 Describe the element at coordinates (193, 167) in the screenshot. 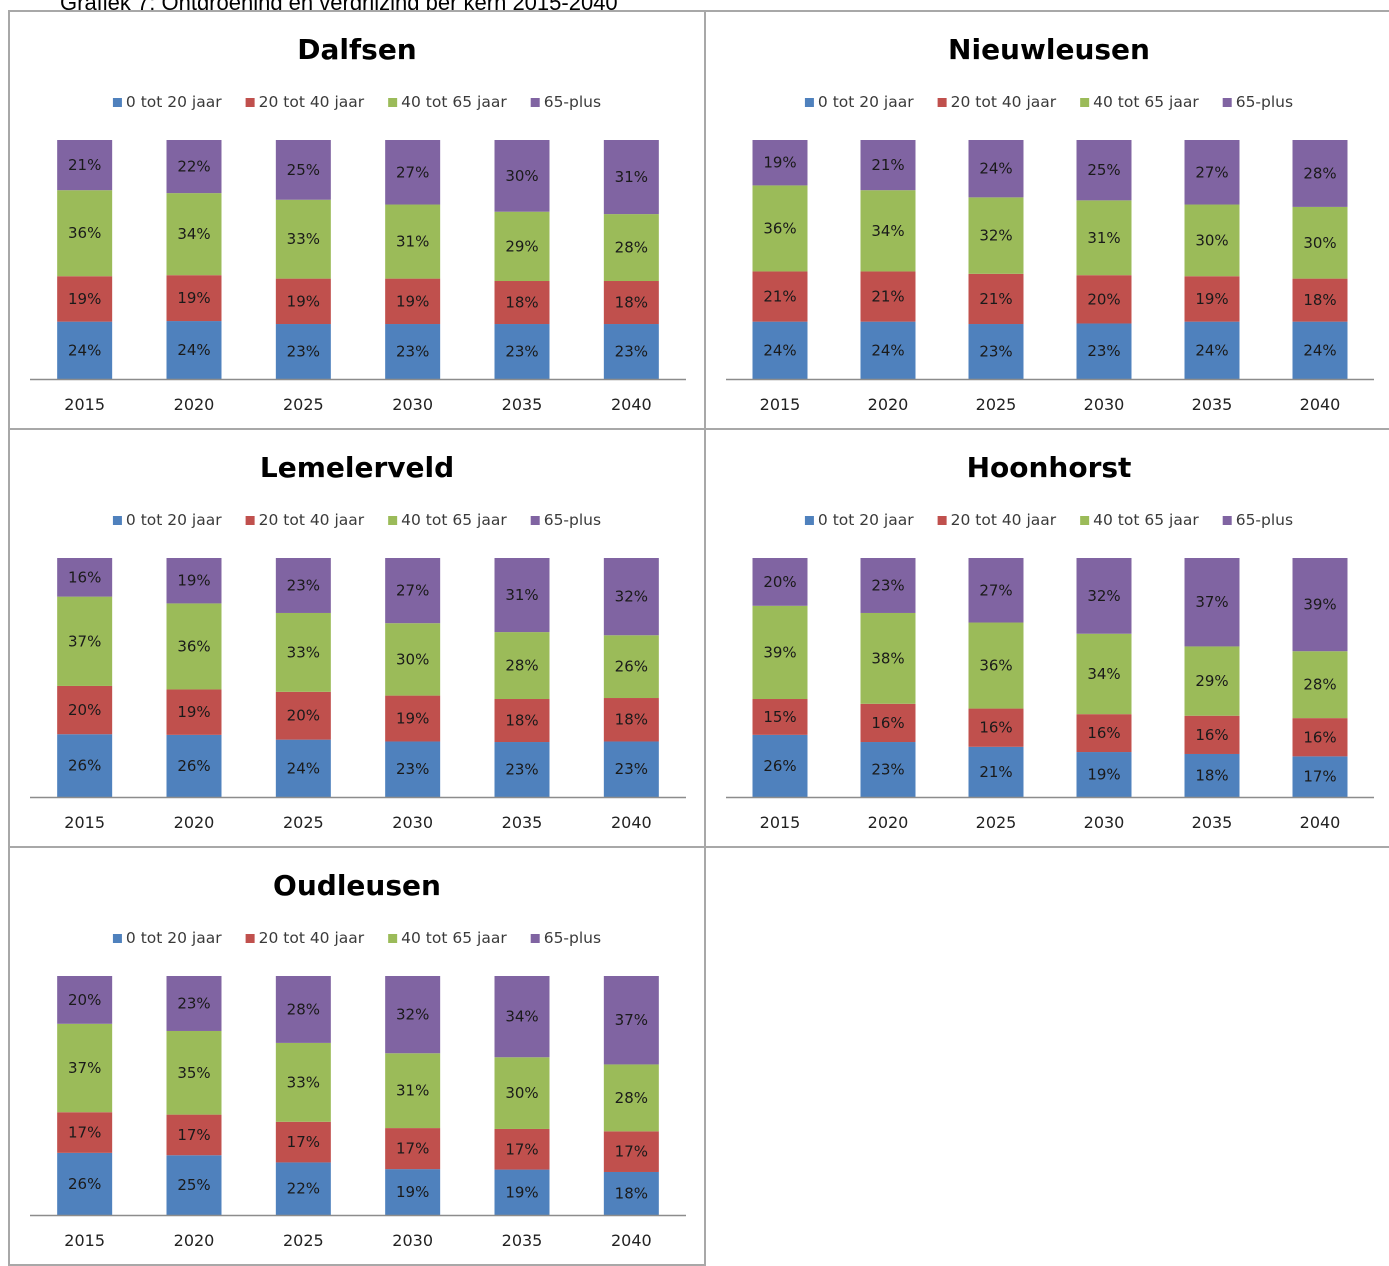

I see `data-label: 22%` at that location.